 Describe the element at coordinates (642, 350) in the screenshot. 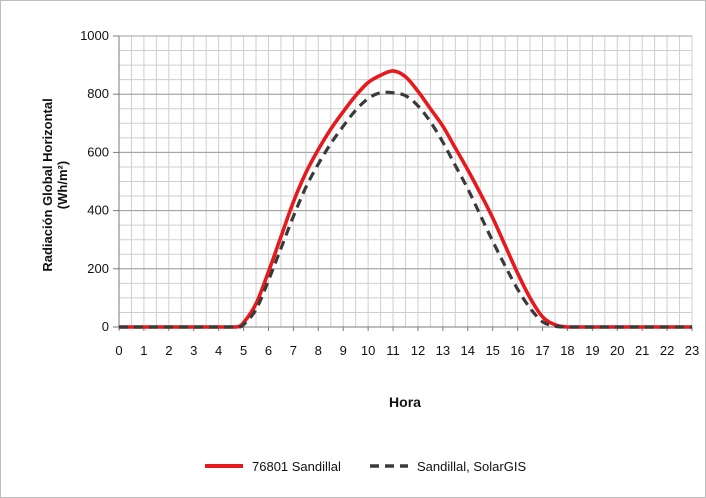

I see `x-tick-label: 21` at that location.